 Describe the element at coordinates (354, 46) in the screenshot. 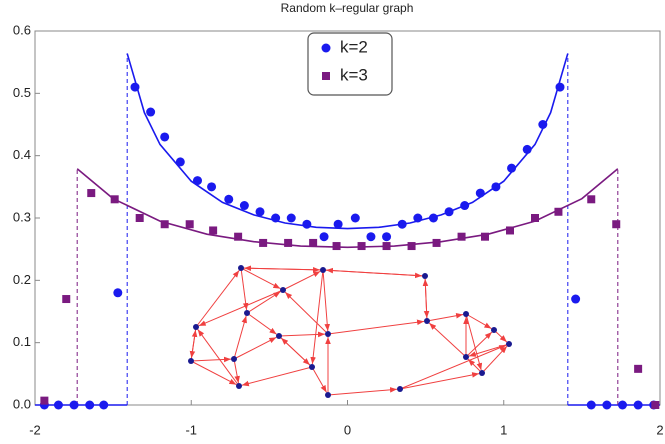

I see `legend-label: k=2` at that location.